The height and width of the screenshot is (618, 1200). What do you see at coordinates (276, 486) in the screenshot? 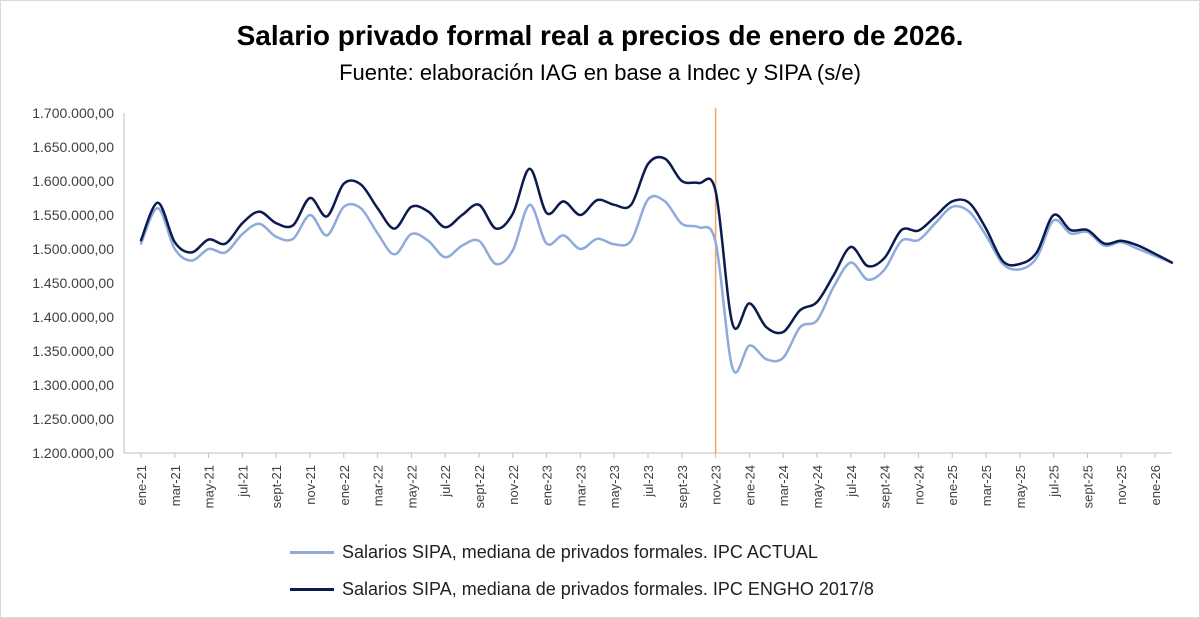
I see `x-tick-label: sept-21` at bounding box center [276, 486].